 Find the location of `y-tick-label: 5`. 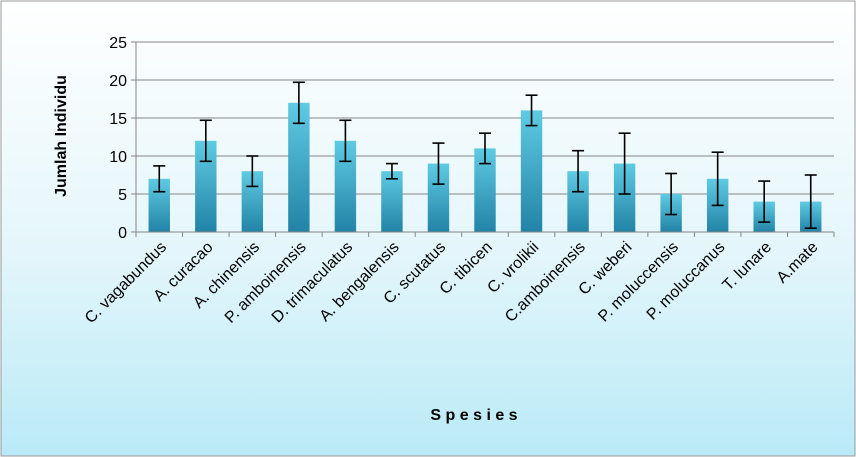

y-tick-label: 5 is located at coordinates (122, 195).